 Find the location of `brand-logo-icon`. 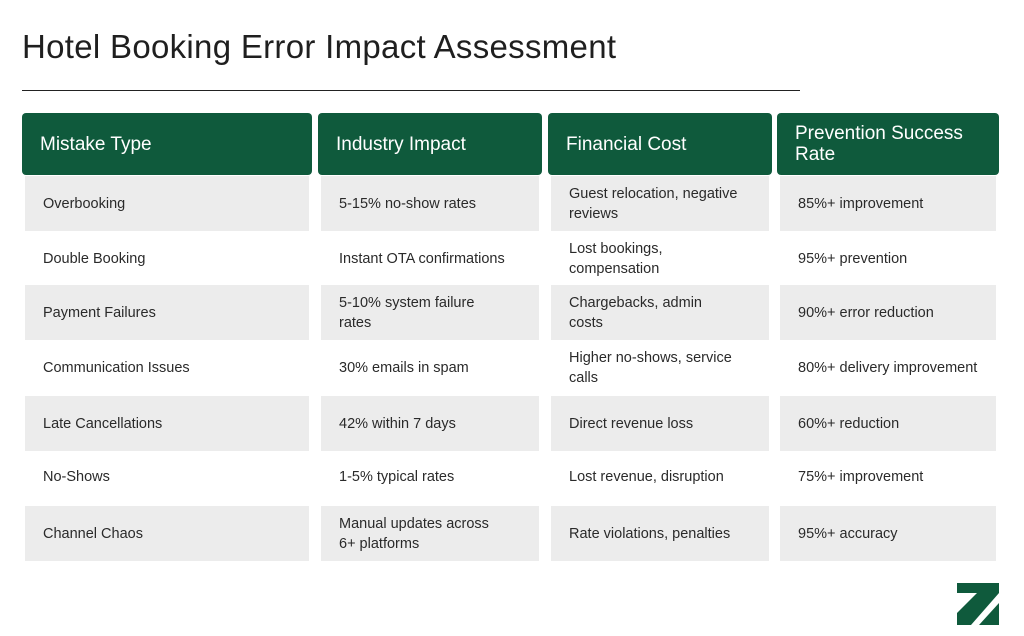

brand-logo-icon is located at coordinates (978, 604).